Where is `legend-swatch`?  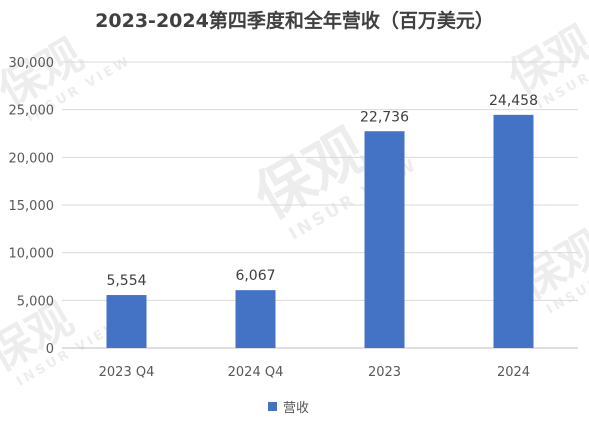
legend-swatch is located at coordinates (272, 406).